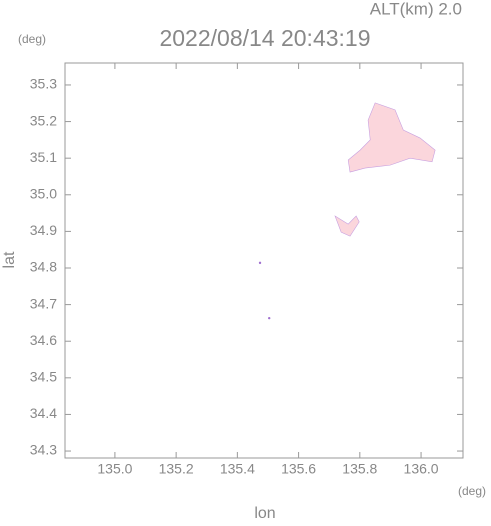  What do you see at coordinates (43, 340) in the screenshot?
I see `y-tick-label: 34.6` at bounding box center [43, 340].